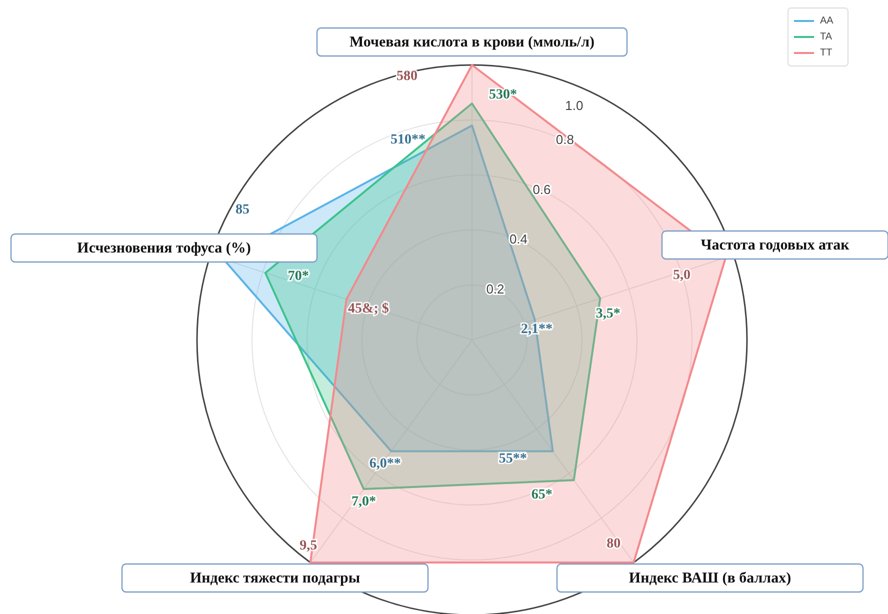 This screenshot has height=614, width=888. Describe the element at coordinates (565, 140) in the screenshot. I see `y-tick-label: 0.8` at that location.